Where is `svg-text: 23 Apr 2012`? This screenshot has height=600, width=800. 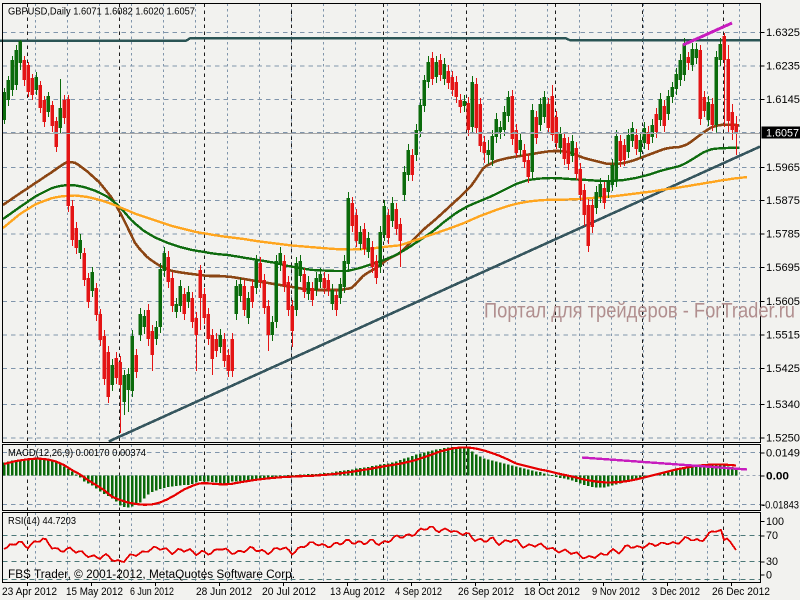
svg-text: 23 Apr 2012 is located at coordinates (29, 592).